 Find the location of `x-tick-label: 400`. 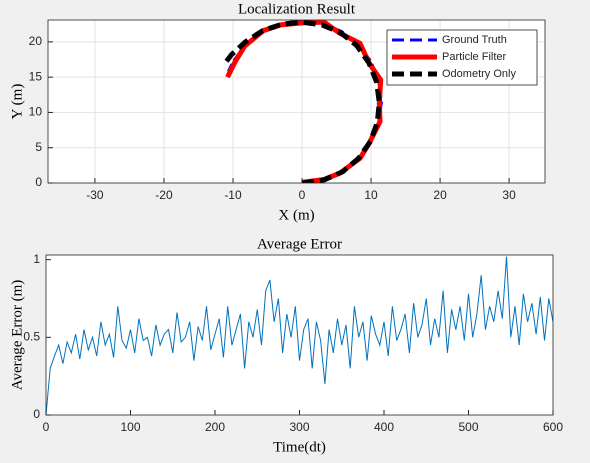

x-tick-label: 400 is located at coordinates (384, 427).